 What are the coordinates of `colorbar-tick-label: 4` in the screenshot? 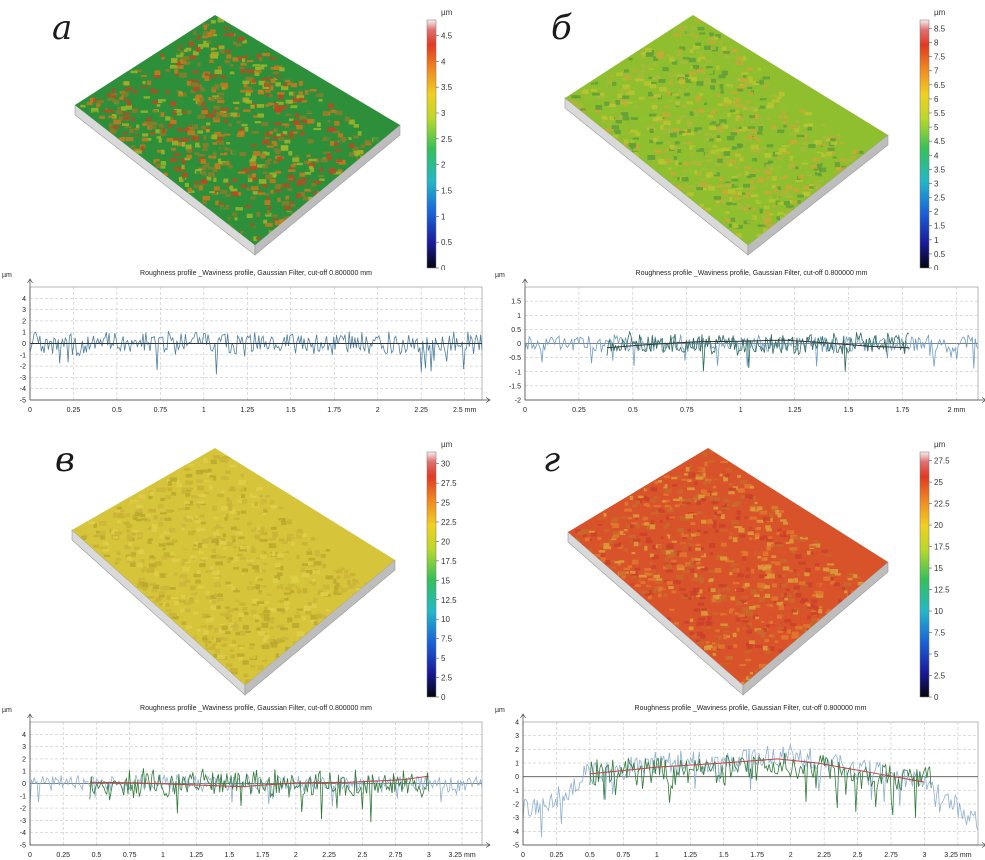 It's located at (443, 61).